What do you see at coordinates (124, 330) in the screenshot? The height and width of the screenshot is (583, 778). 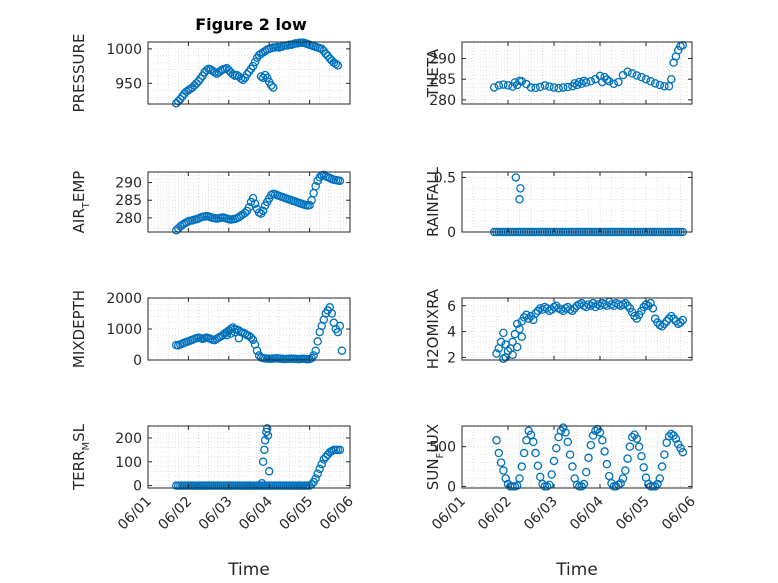 I see `y-tick-label: 1000` at bounding box center [124, 330].